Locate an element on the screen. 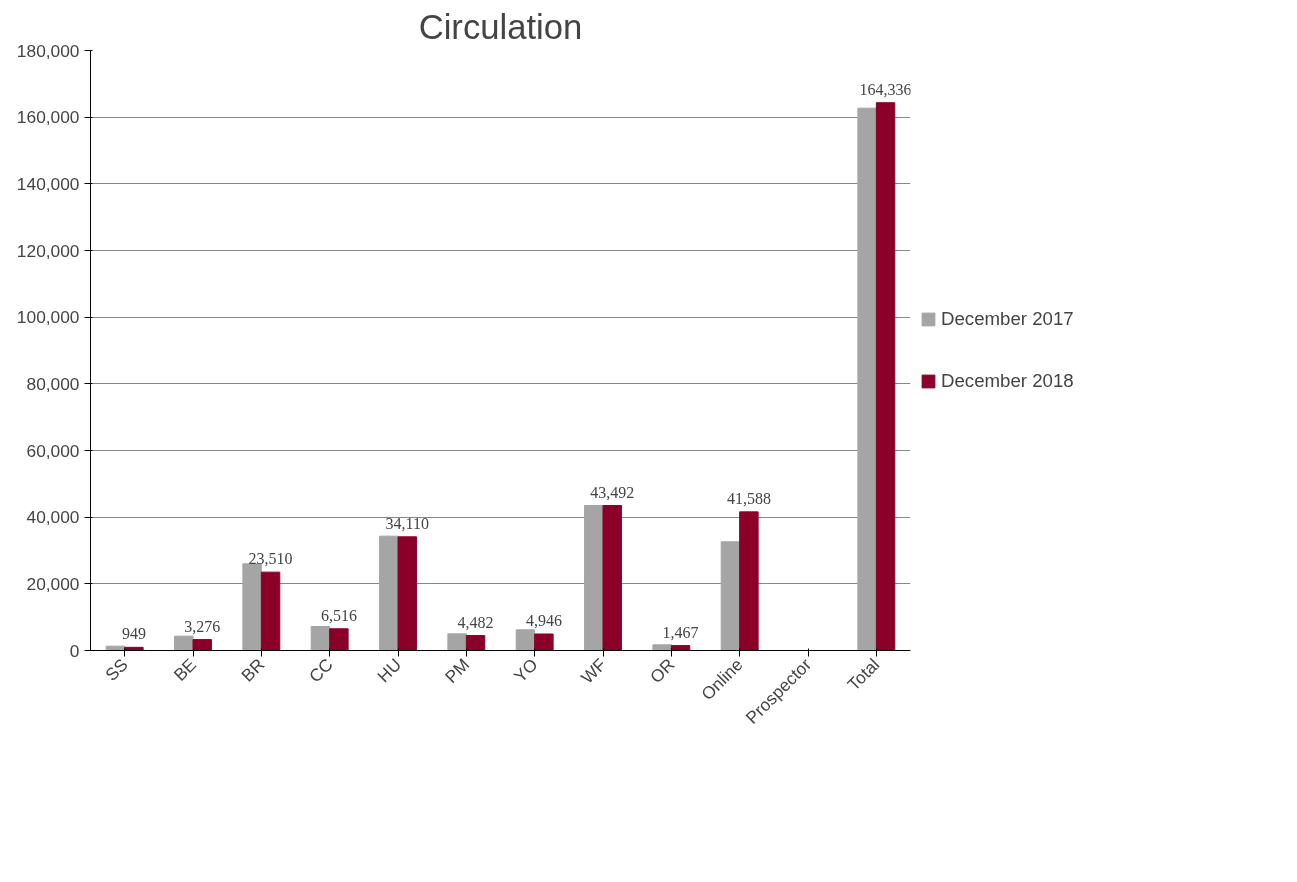  y-tick-label: 100,000 is located at coordinates (48, 317).